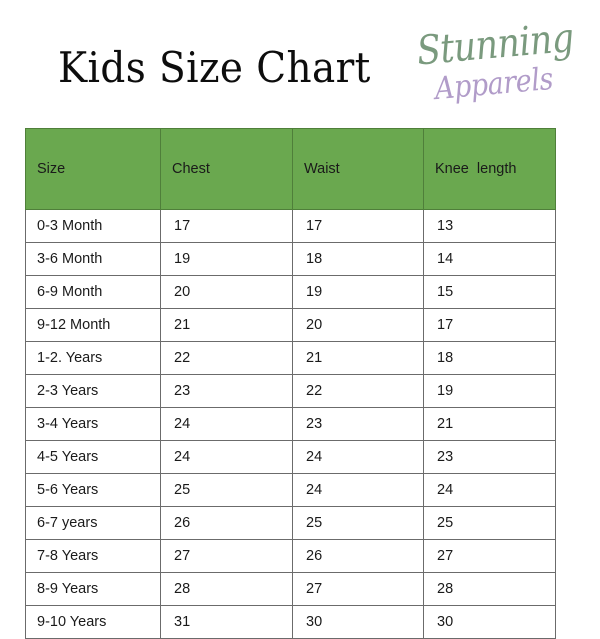 The height and width of the screenshot is (639, 600). Describe the element at coordinates (68, 490) in the screenshot. I see `cell-size-value: 5-6 Years` at that location.